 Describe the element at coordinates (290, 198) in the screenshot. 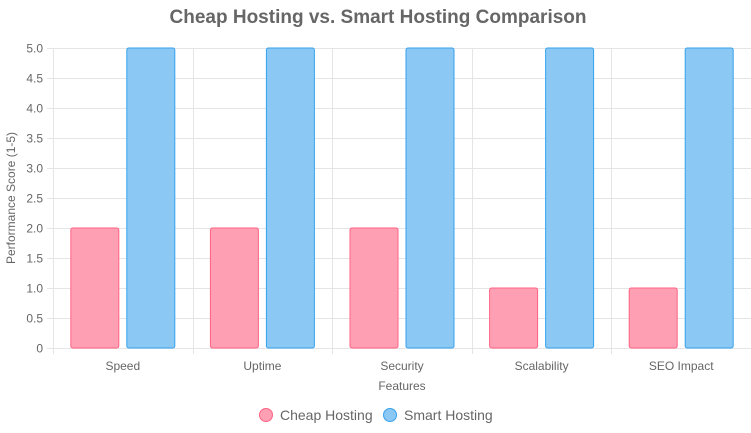

I see `bar-smart-hosting-uptime` at that location.